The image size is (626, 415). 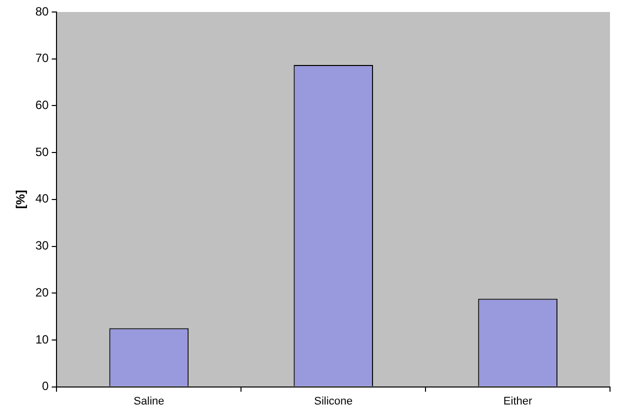 What do you see at coordinates (149, 401) in the screenshot?
I see `x-tick-label: Saline` at bounding box center [149, 401].